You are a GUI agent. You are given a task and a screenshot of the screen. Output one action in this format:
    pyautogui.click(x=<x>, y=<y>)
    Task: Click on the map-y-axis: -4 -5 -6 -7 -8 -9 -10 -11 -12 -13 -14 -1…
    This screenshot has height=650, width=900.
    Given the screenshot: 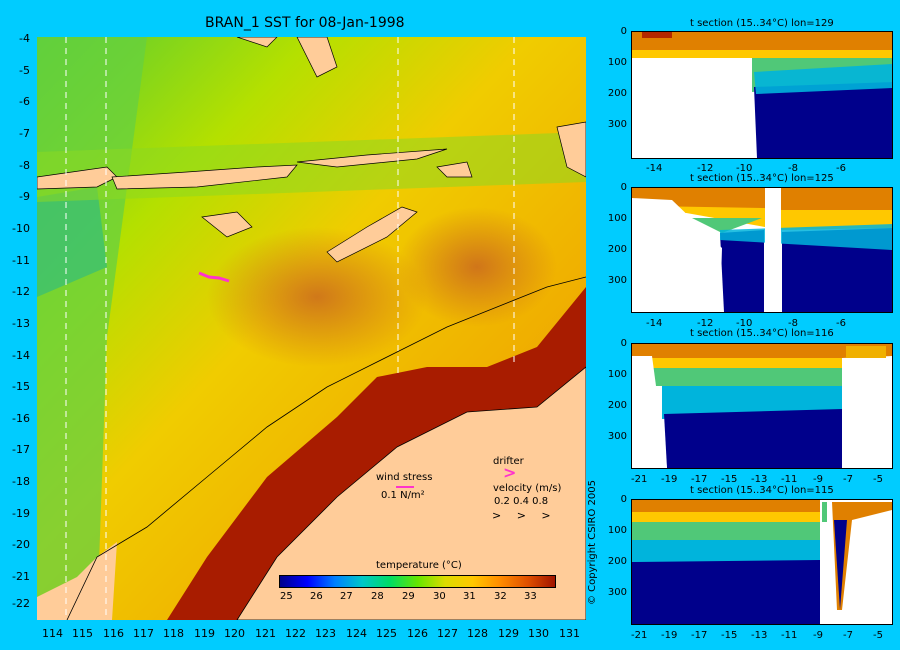 What is the action you would take?
    pyautogui.click(x=18, y=325)
    